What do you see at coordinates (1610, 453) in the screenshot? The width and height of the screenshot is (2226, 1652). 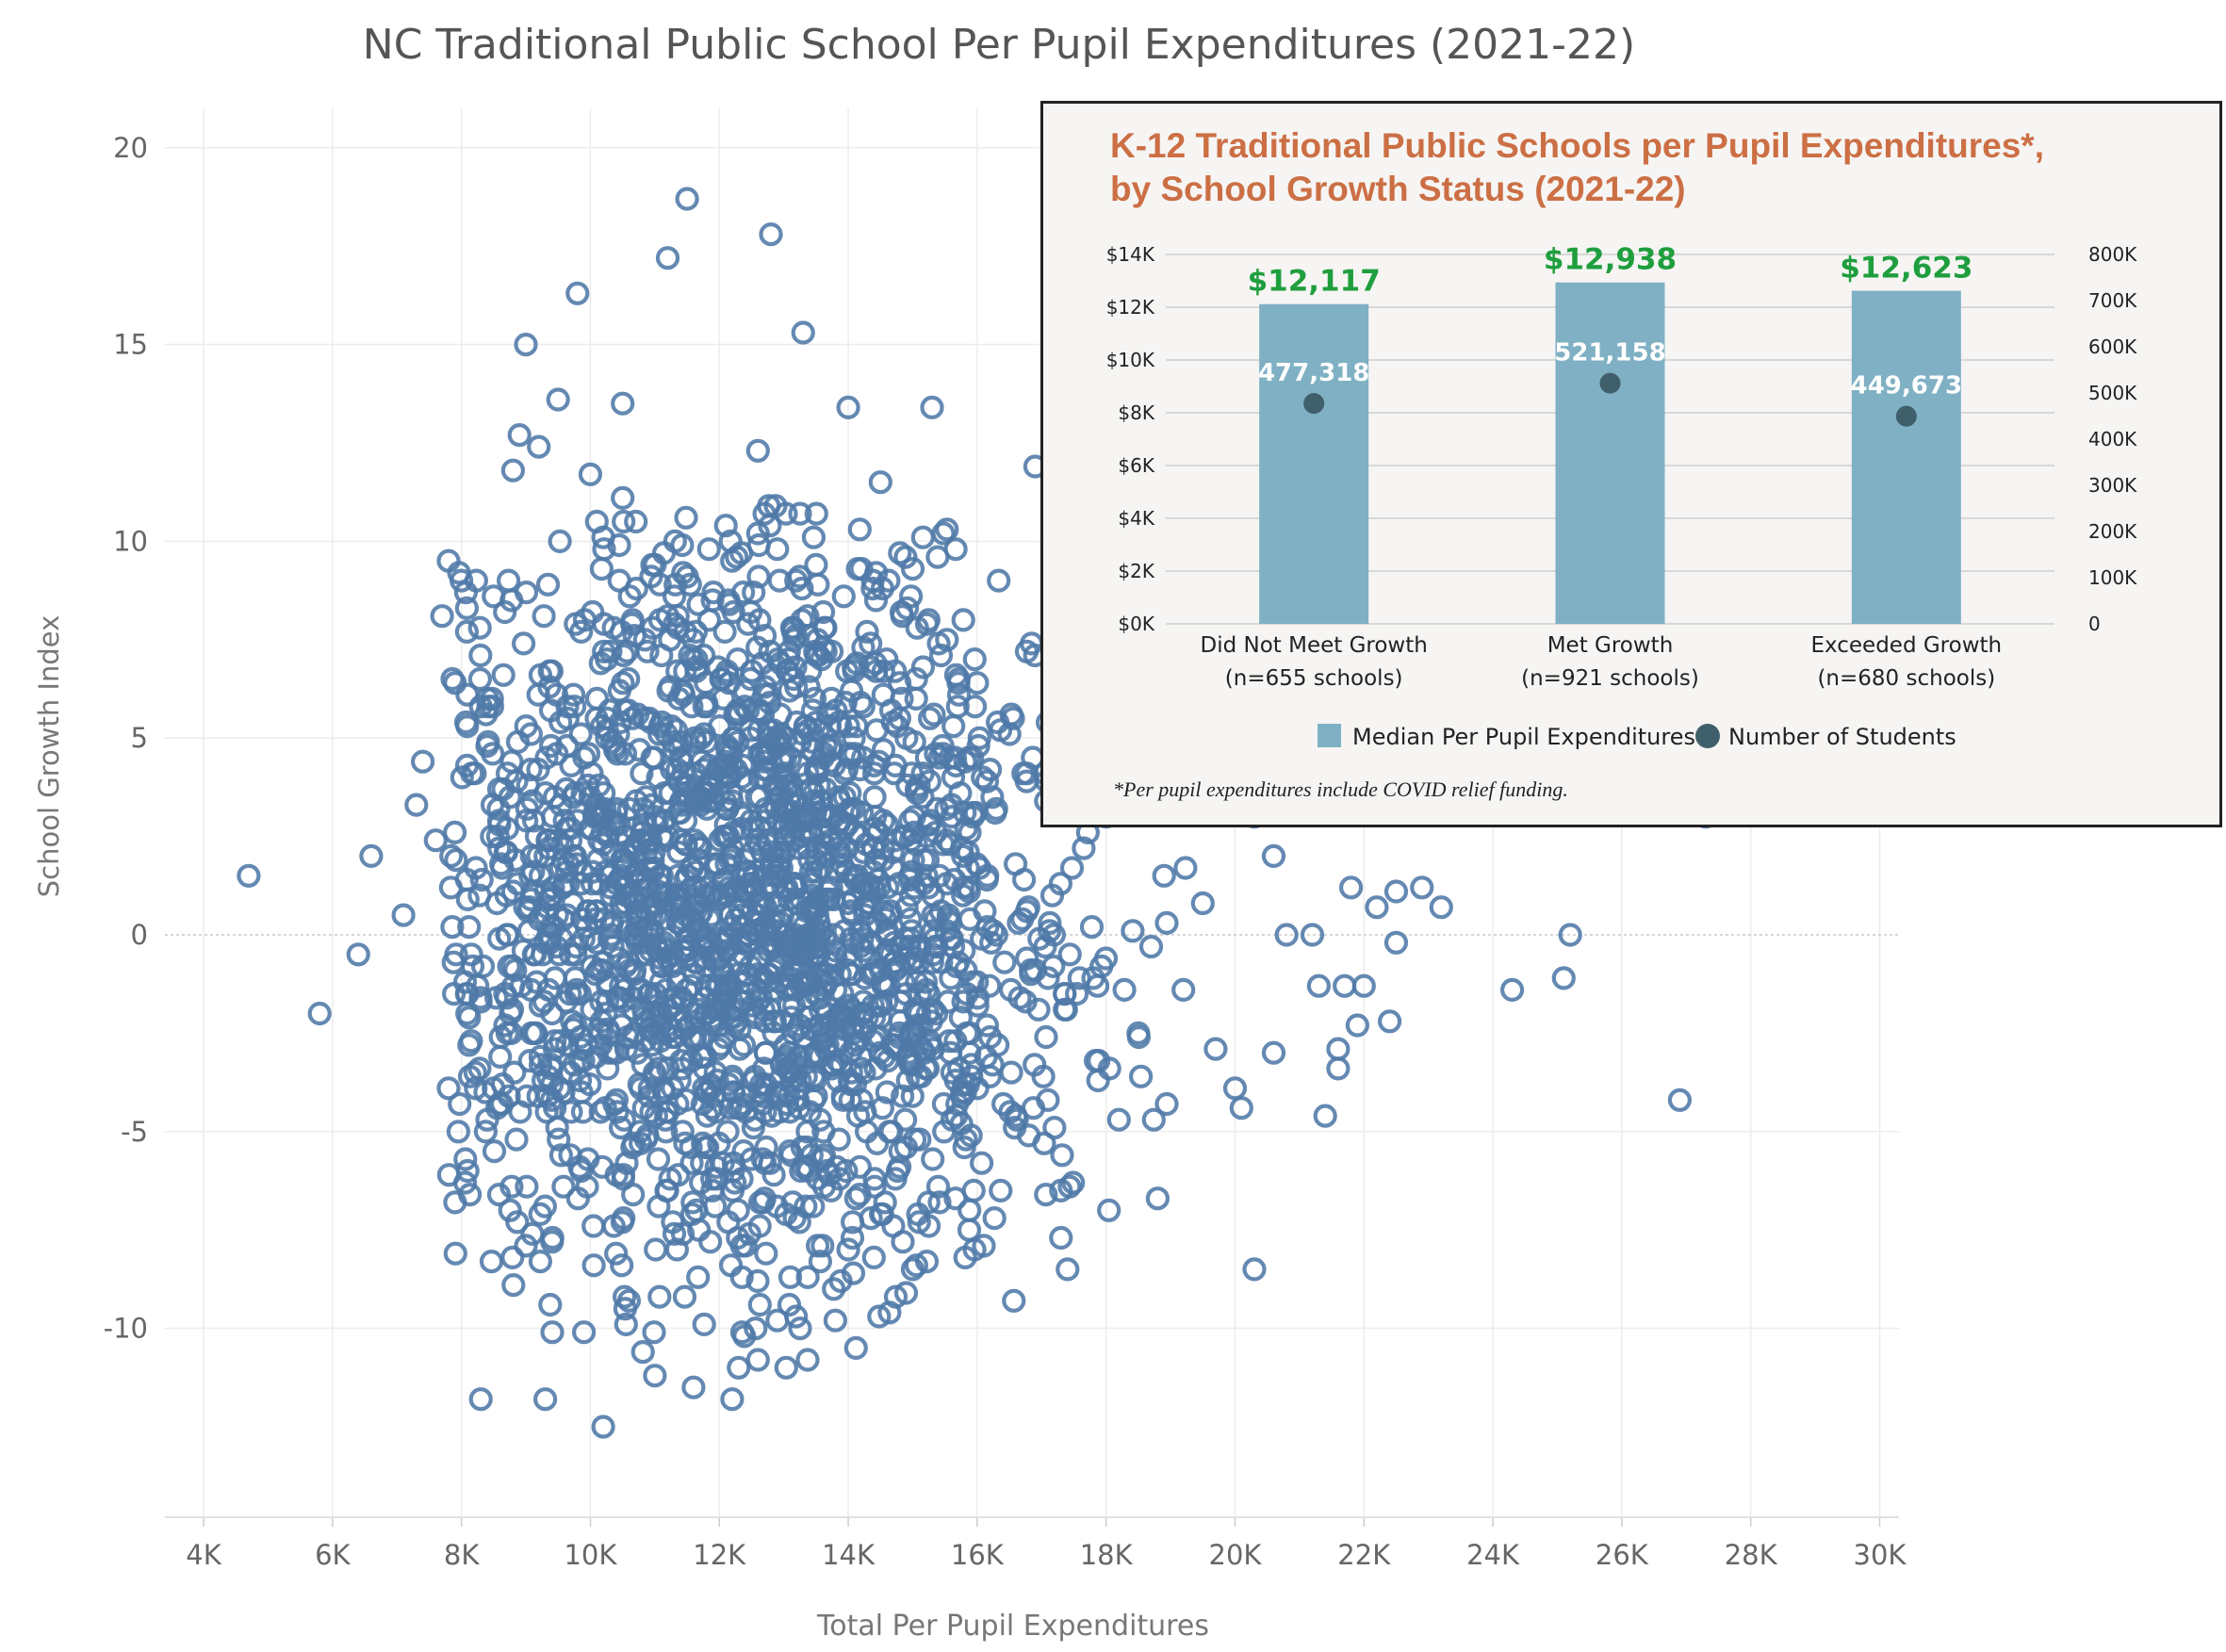 I see `bar` at bounding box center [1610, 453].